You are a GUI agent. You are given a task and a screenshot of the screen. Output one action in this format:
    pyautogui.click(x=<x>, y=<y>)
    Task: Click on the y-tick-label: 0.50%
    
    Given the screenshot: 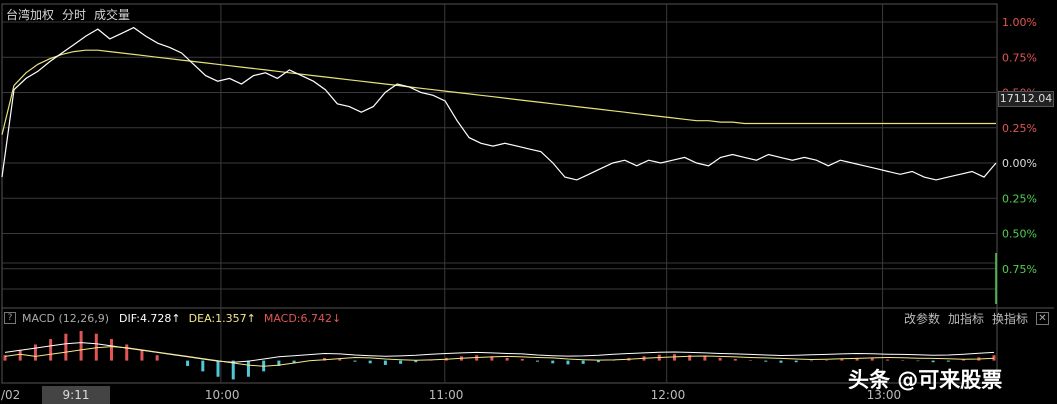 What is the action you would take?
    pyautogui.click(x=1019, y=234)
    